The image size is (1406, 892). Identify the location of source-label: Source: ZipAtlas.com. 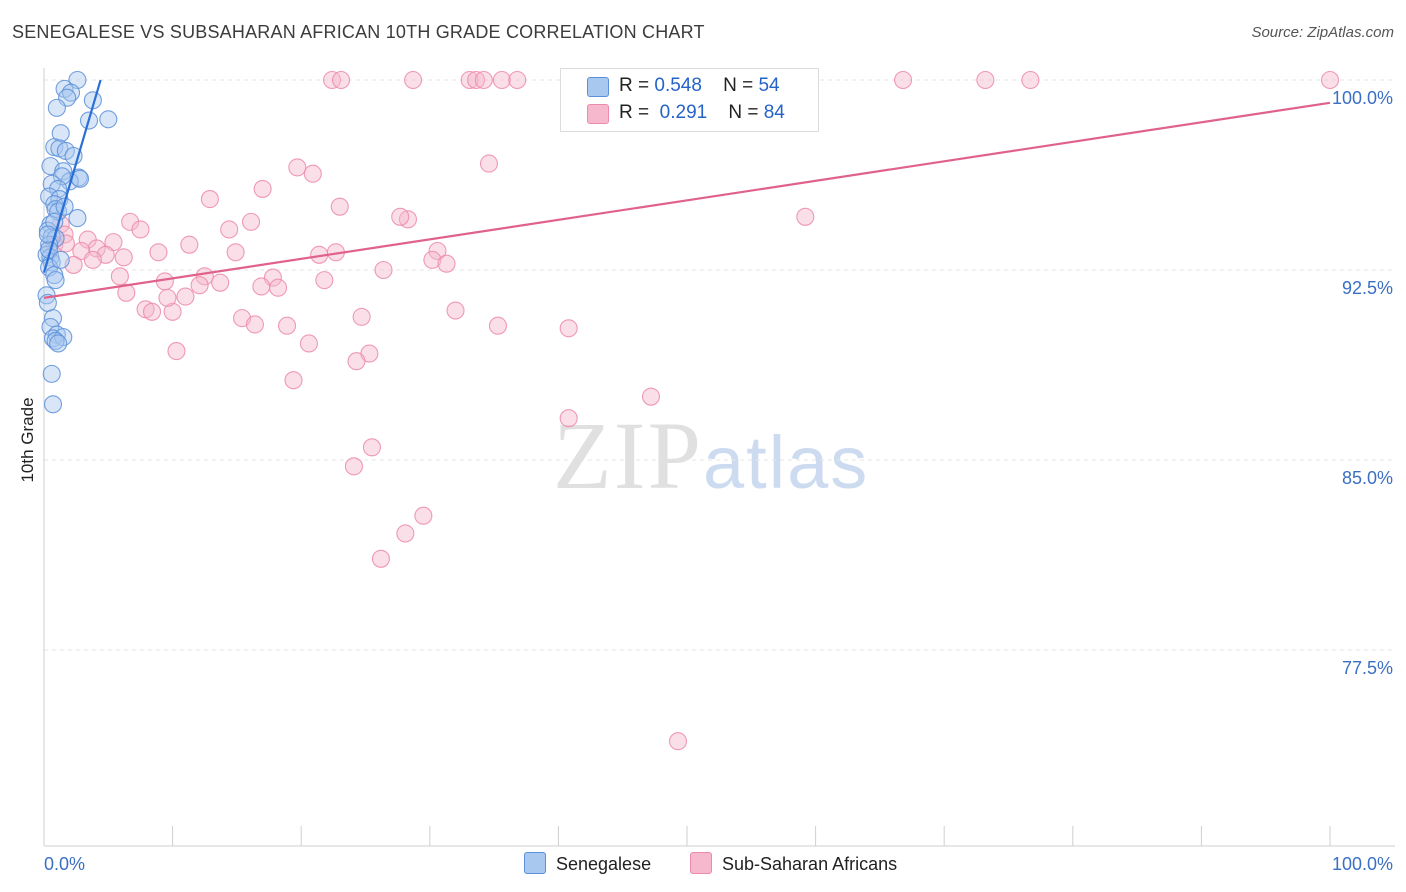
(1322, 32).